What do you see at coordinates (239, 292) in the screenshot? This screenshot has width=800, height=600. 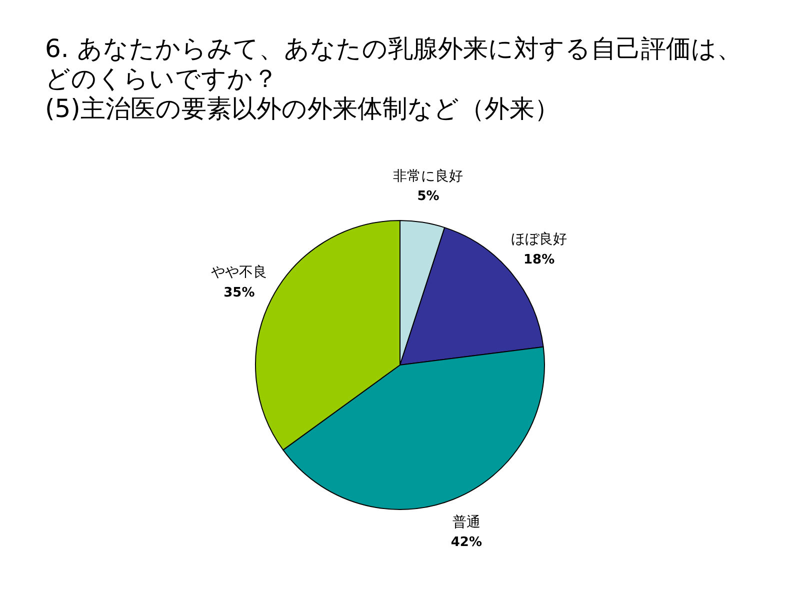 I see `data-label: 35%` at bounding box center [239, 292].